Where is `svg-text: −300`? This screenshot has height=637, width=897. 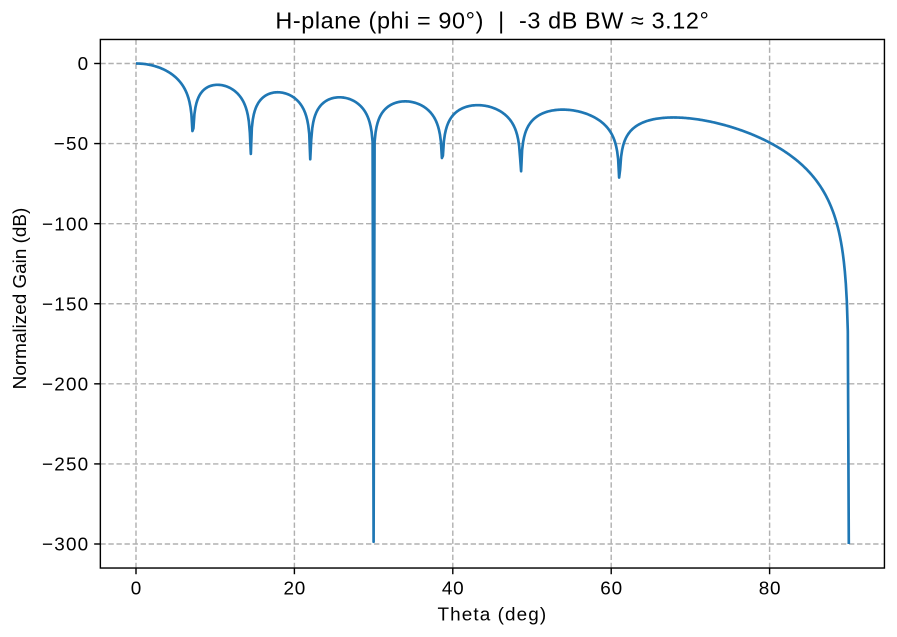 svg-text: −300 is located at coordinates (65, 545).